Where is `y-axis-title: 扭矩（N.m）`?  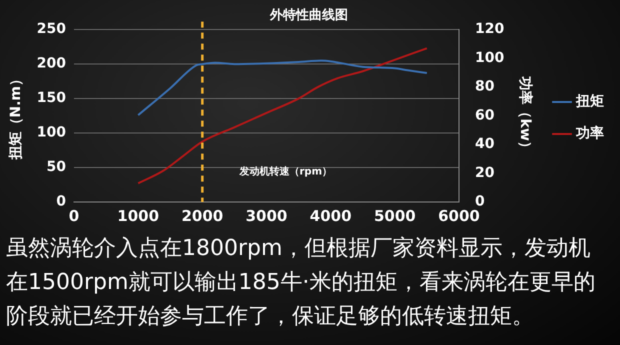
y-axis-title: 扭矩（N.m） is located at coordinates (16, 116).